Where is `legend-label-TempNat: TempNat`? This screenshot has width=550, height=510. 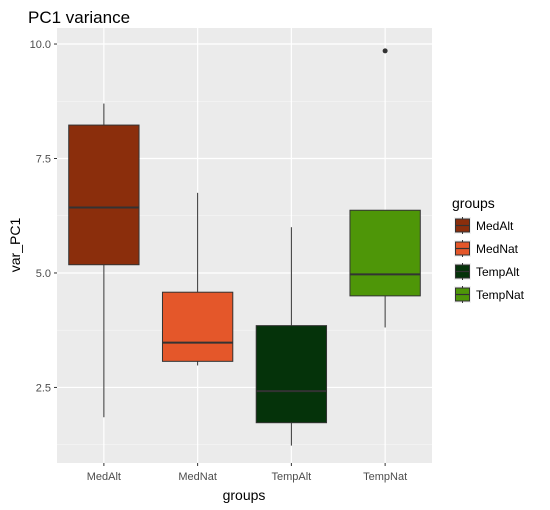 legend-label-TempNat: TempNat is located at coordinates (500, 295).